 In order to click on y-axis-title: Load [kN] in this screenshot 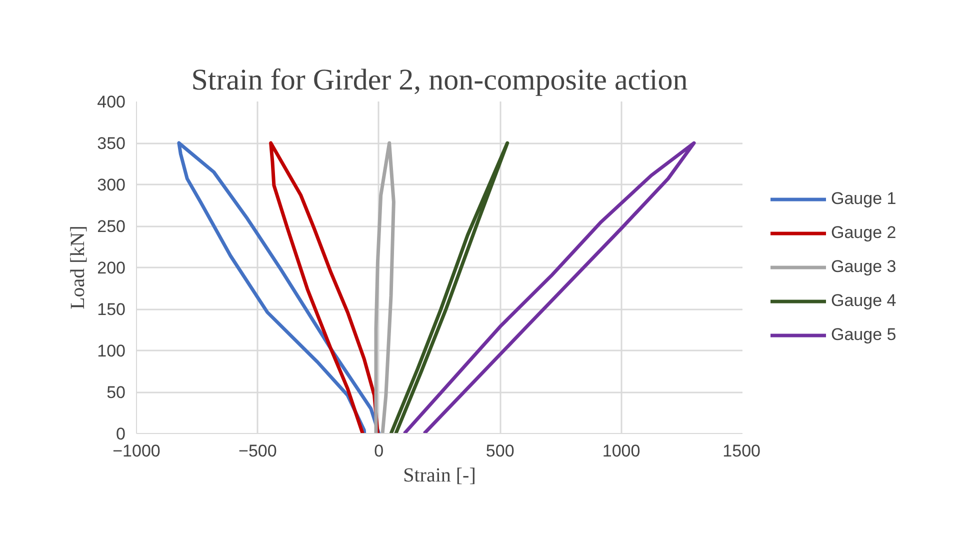, I will do `click(78, 268)`.